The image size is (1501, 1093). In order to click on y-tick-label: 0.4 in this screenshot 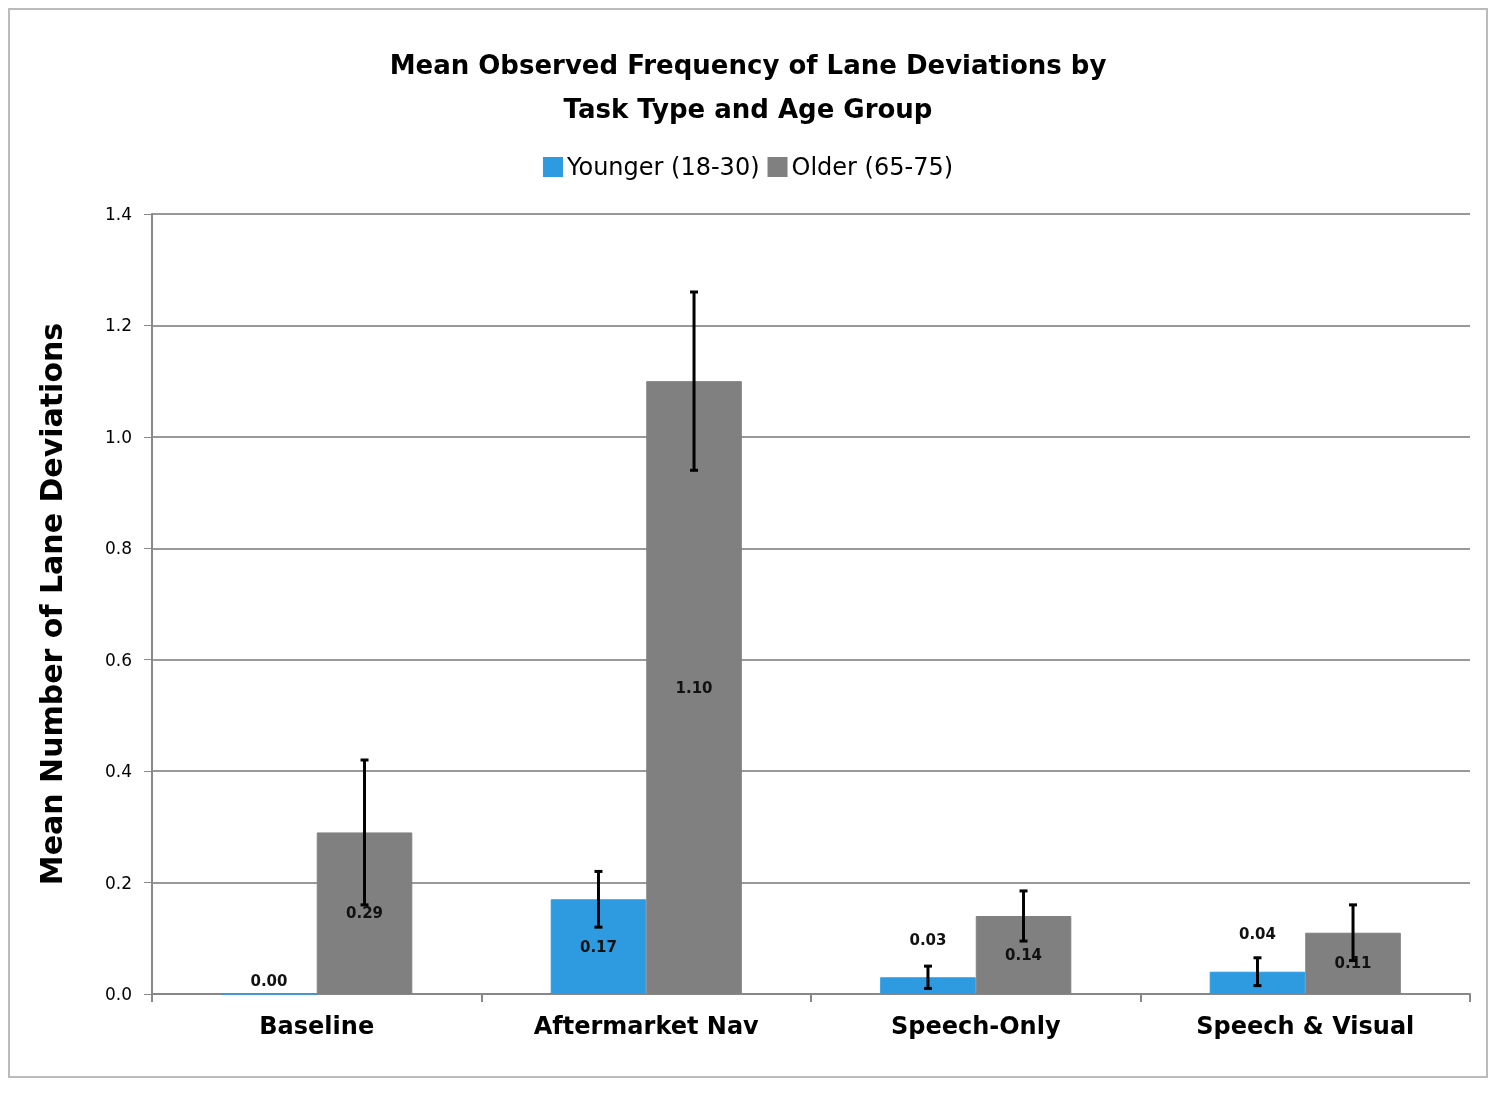, I will do `click(118, 771)`.